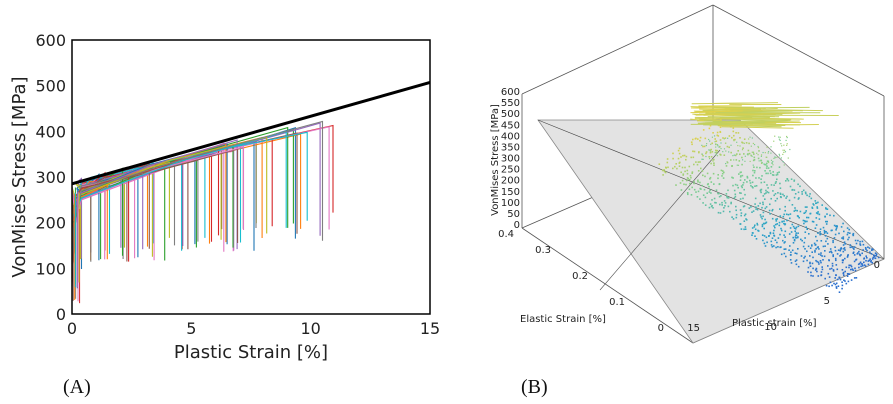  What do you see at coordinates (769, 197) in the screenshot?
I see `chart-b-scatter-points` at bounding box center [769, 197].